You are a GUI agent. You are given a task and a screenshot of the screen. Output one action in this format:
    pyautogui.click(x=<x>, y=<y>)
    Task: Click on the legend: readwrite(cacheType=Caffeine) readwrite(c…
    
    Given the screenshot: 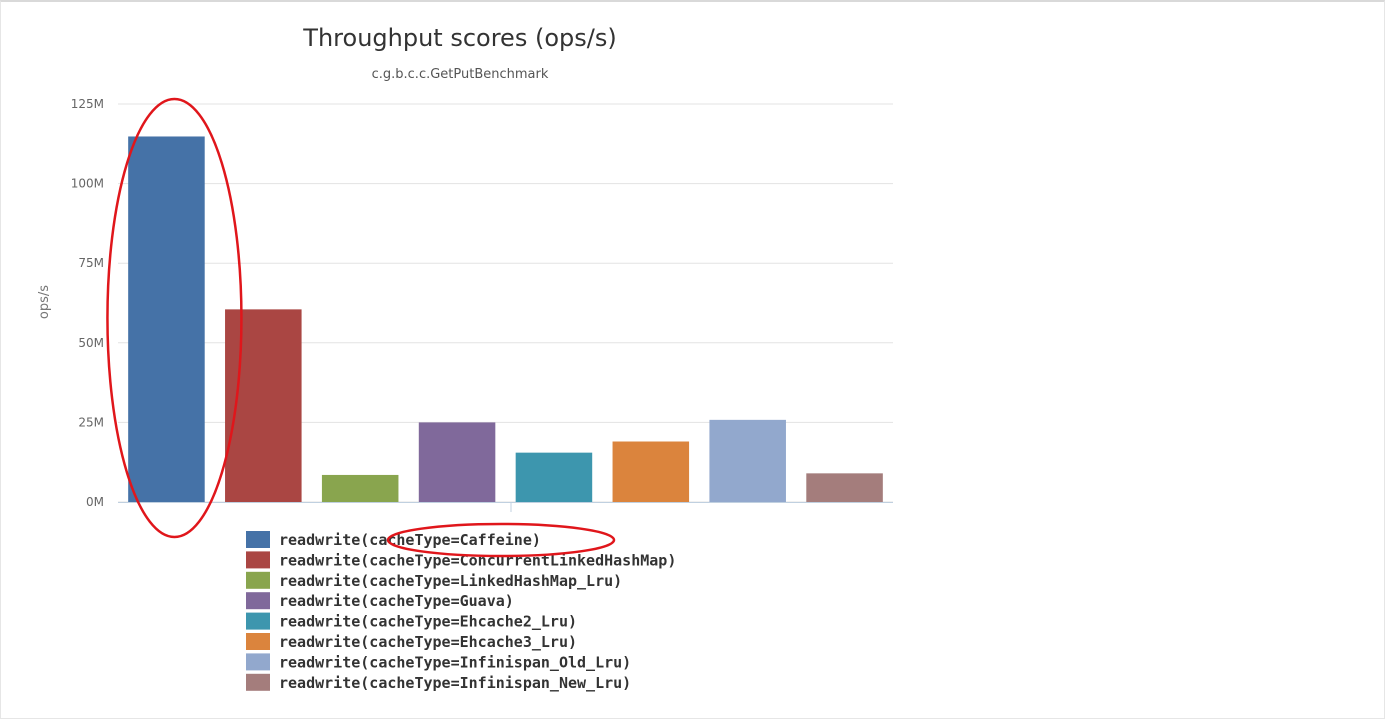 What is the action you would take?
    pyautogui.click(x=461, y=611)
    